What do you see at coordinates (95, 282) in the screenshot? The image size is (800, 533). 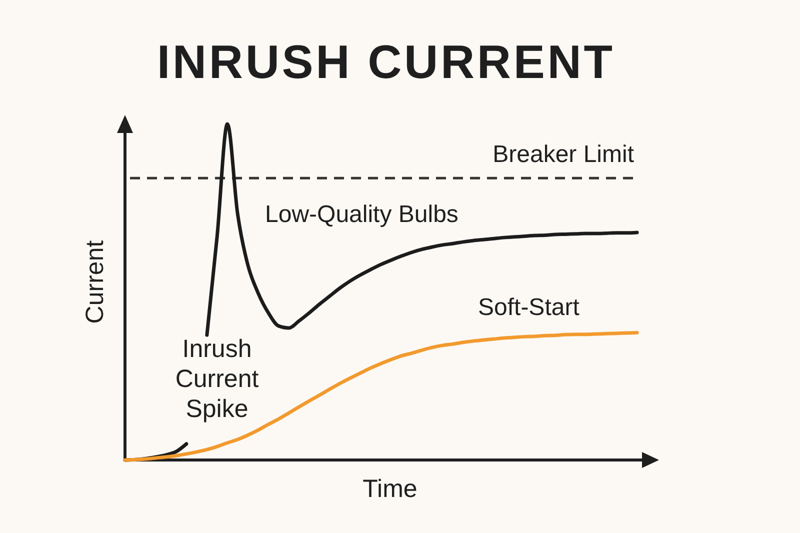 I see `y-axis-title: Current` at bounding box center [95, 282].